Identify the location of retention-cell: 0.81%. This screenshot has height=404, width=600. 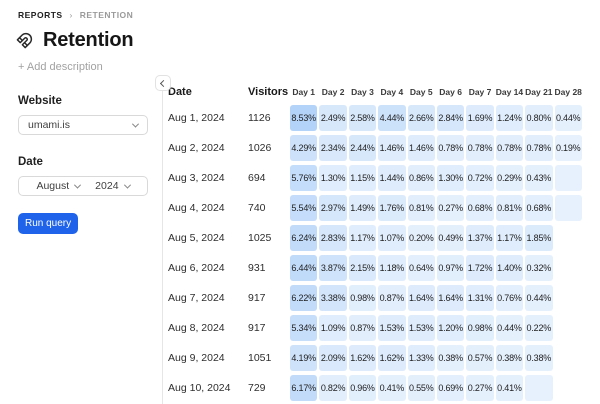
(421, 208).